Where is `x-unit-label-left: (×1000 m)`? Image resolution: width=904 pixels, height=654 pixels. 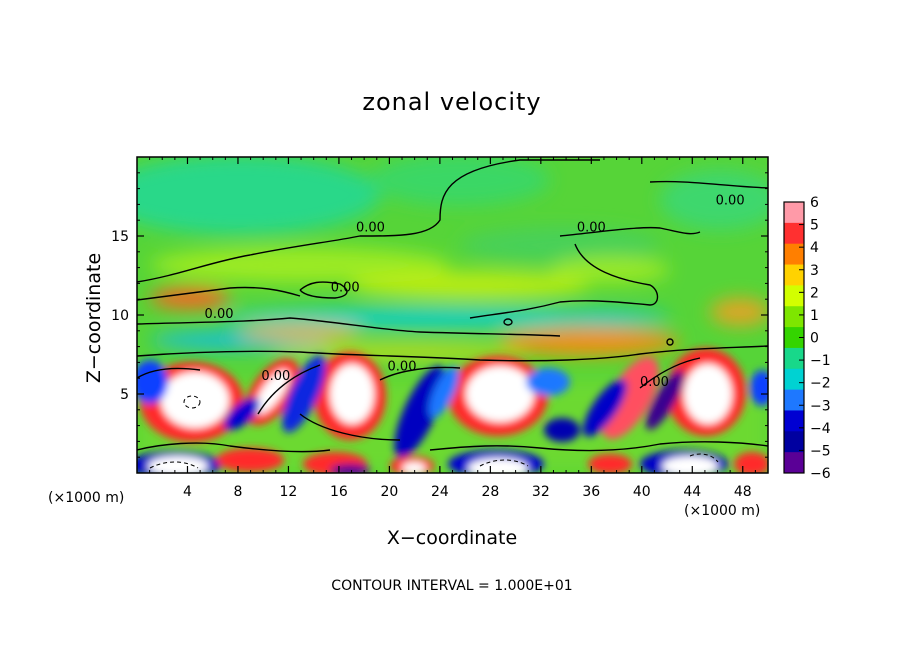 x-unit-label-left: (×1000 m) is located at coordinates (86, 498).